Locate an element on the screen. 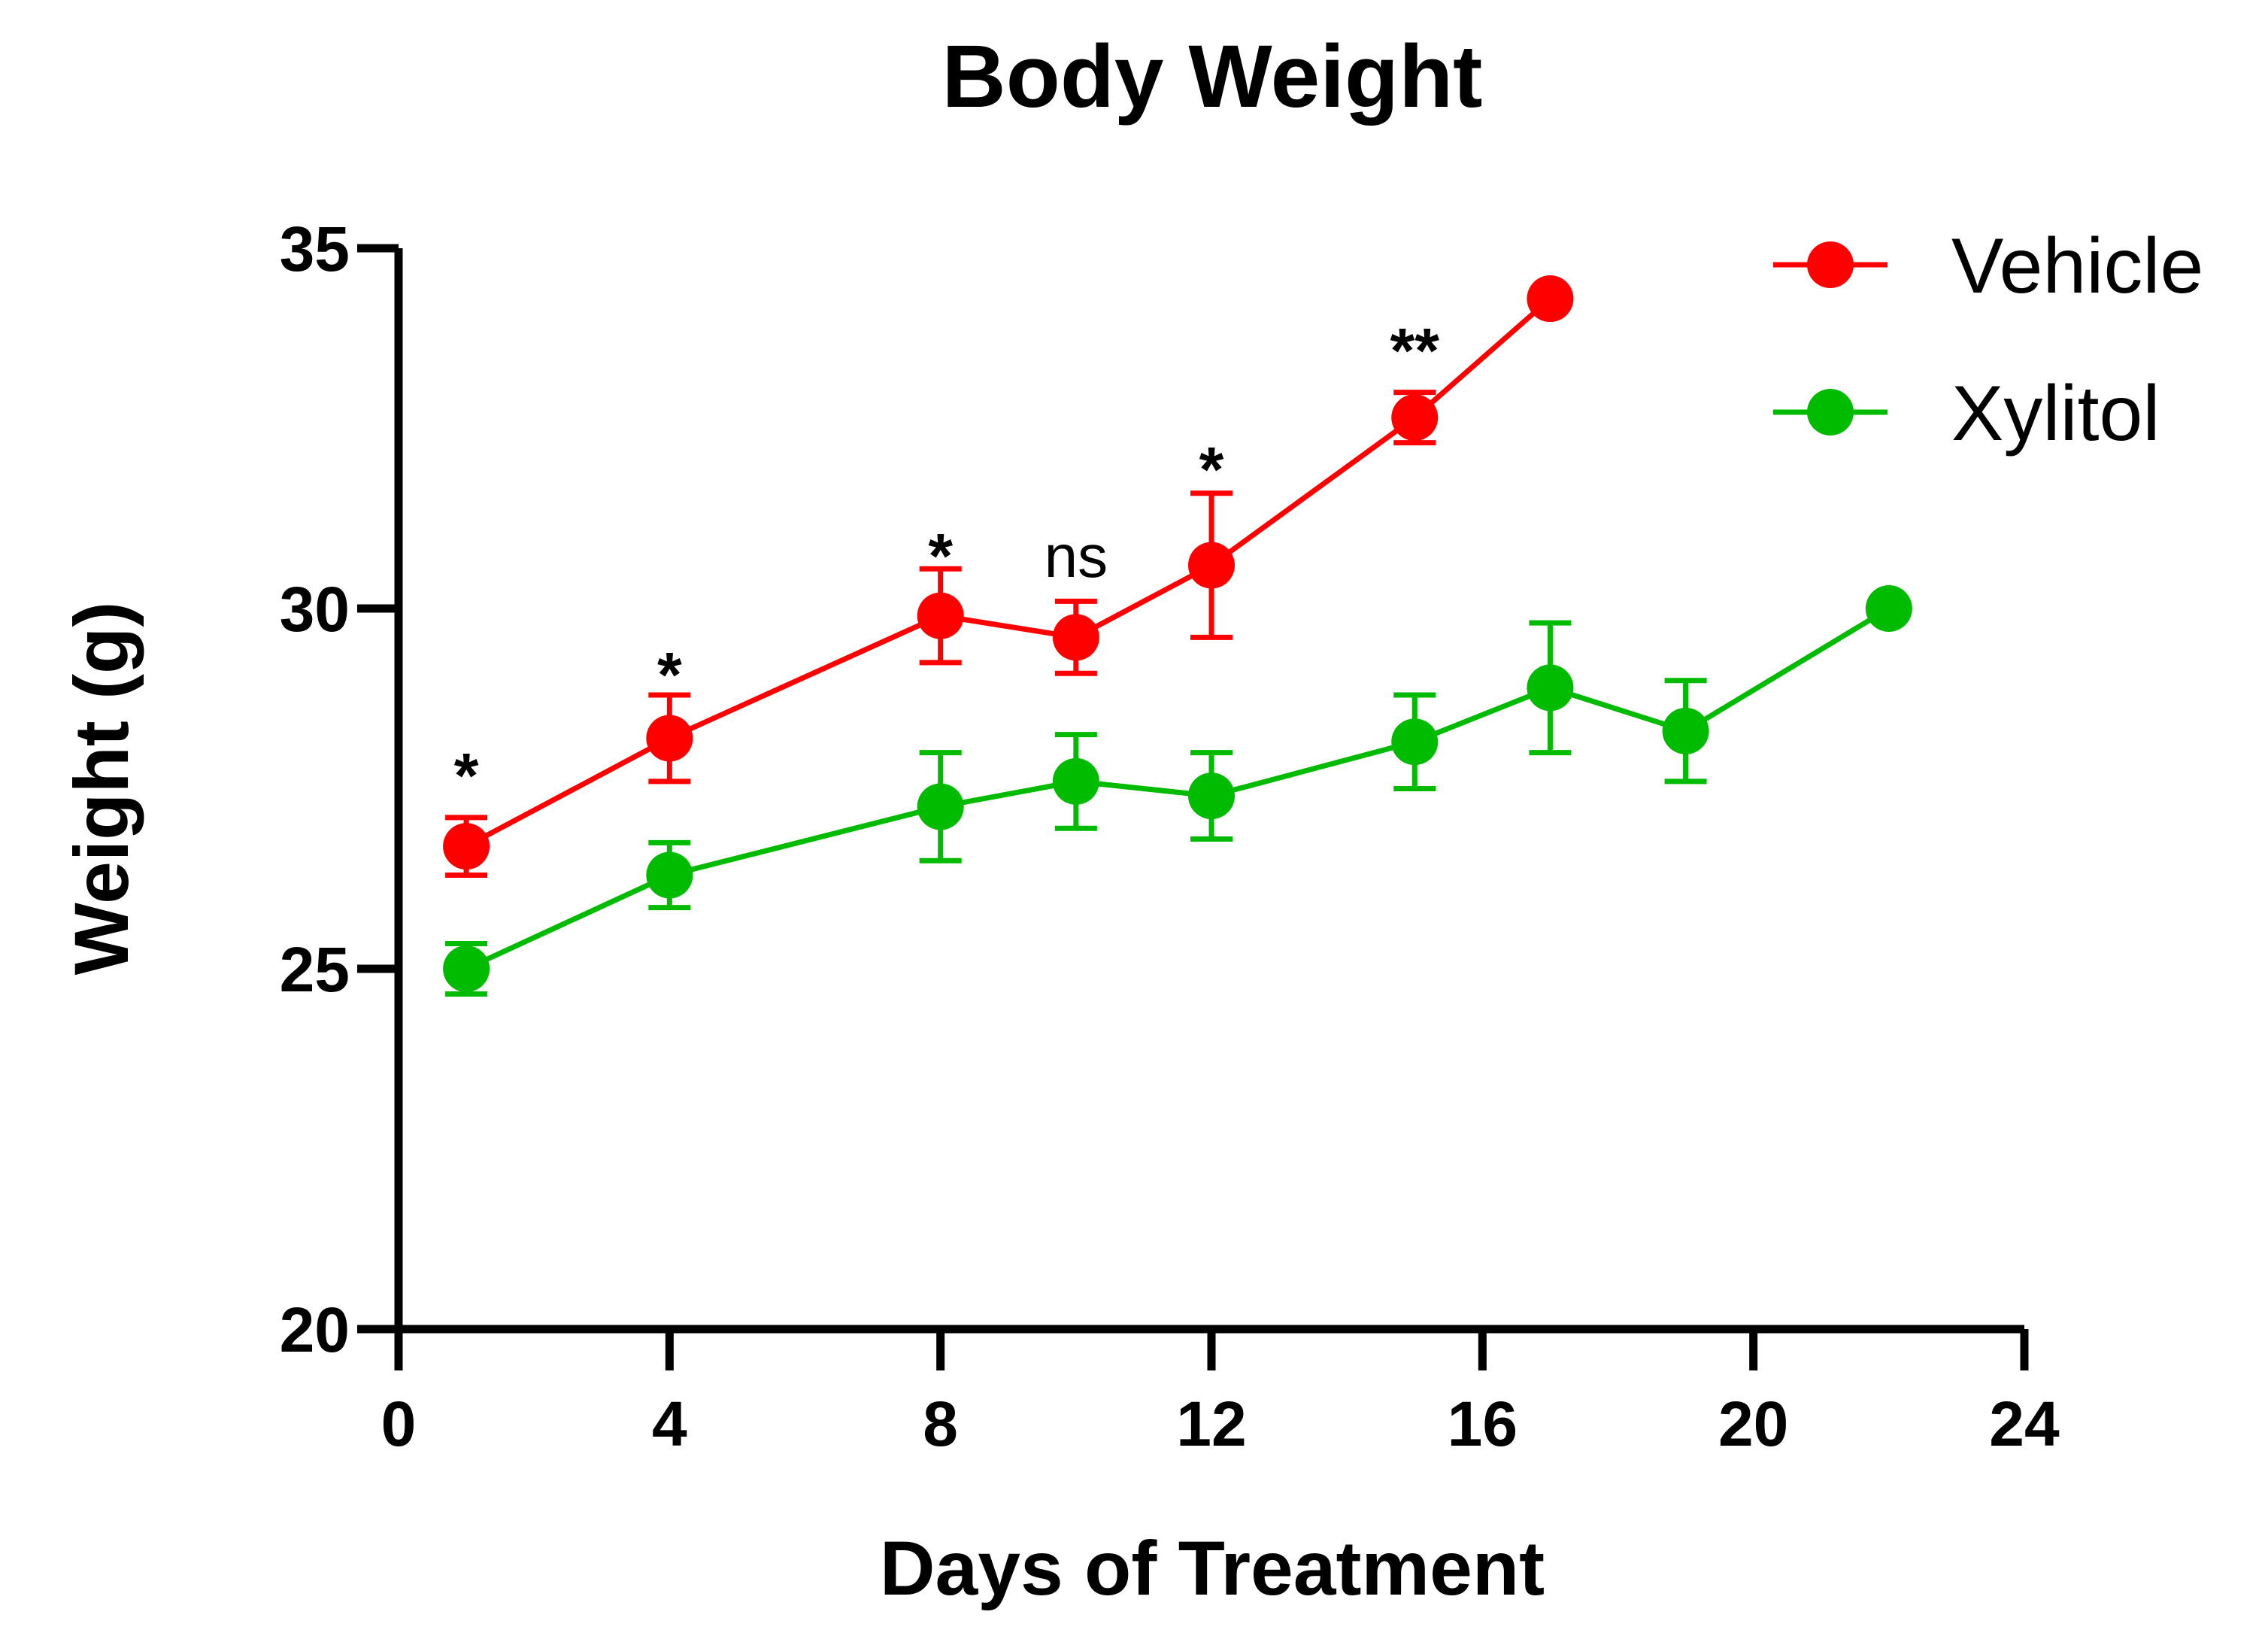 The height and width of the screenshot is (1645, 2268). legend-label: Vehicle is located at coordinates (2077, 266).